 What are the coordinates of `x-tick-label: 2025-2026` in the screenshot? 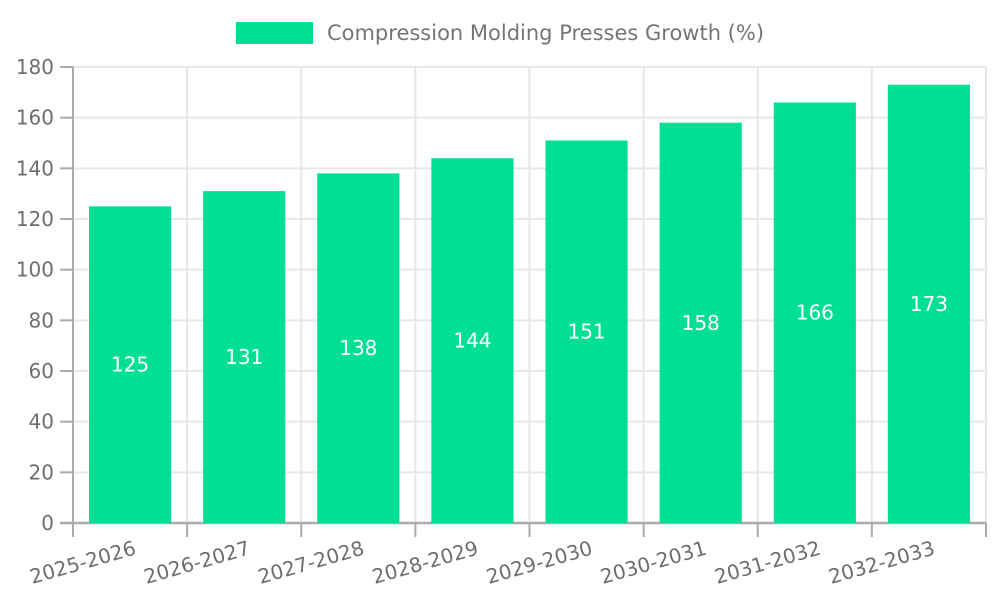 It's located at (82, 562).